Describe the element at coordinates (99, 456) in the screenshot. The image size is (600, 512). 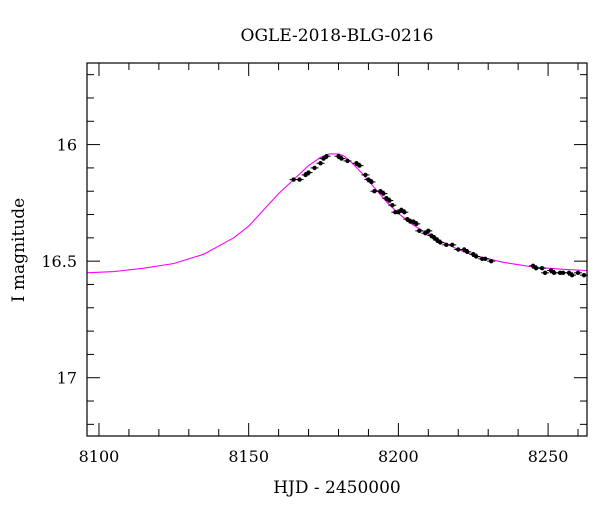
I see `x-tick-label: 8100` at that location.